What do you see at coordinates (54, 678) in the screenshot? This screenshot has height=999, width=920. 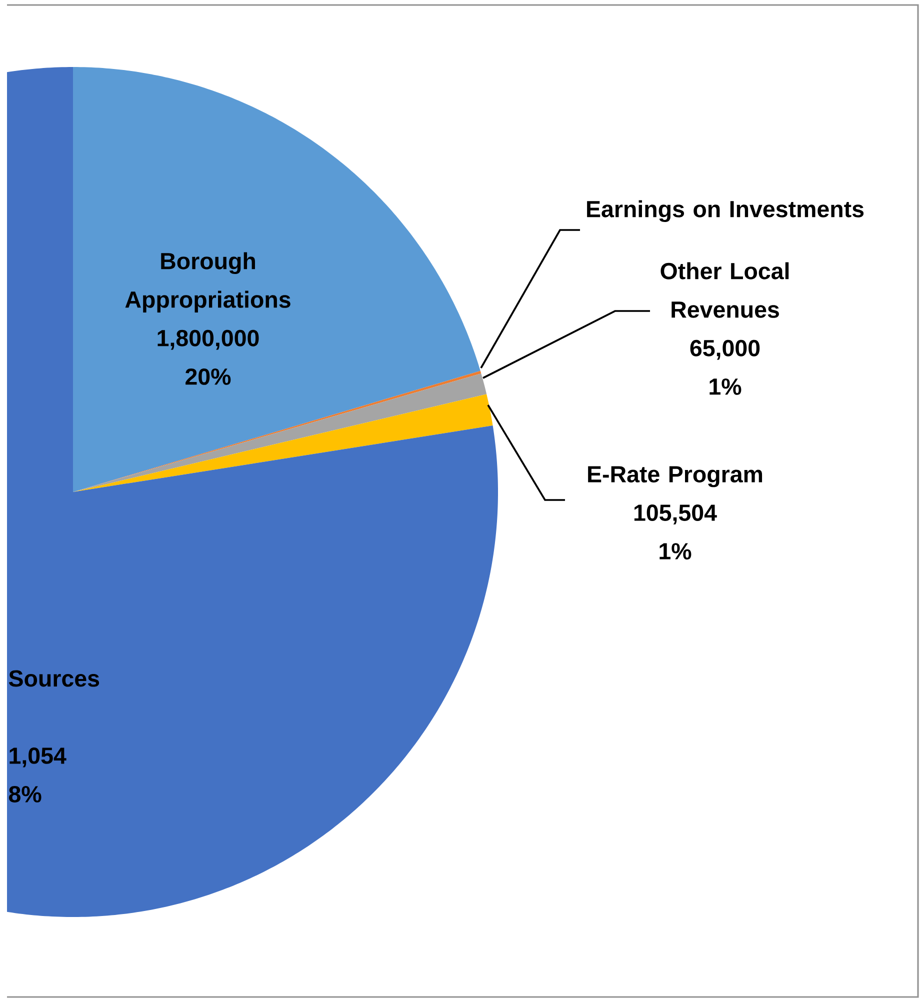 I see `slice-label: Sources` at bounding box center [54, 678].